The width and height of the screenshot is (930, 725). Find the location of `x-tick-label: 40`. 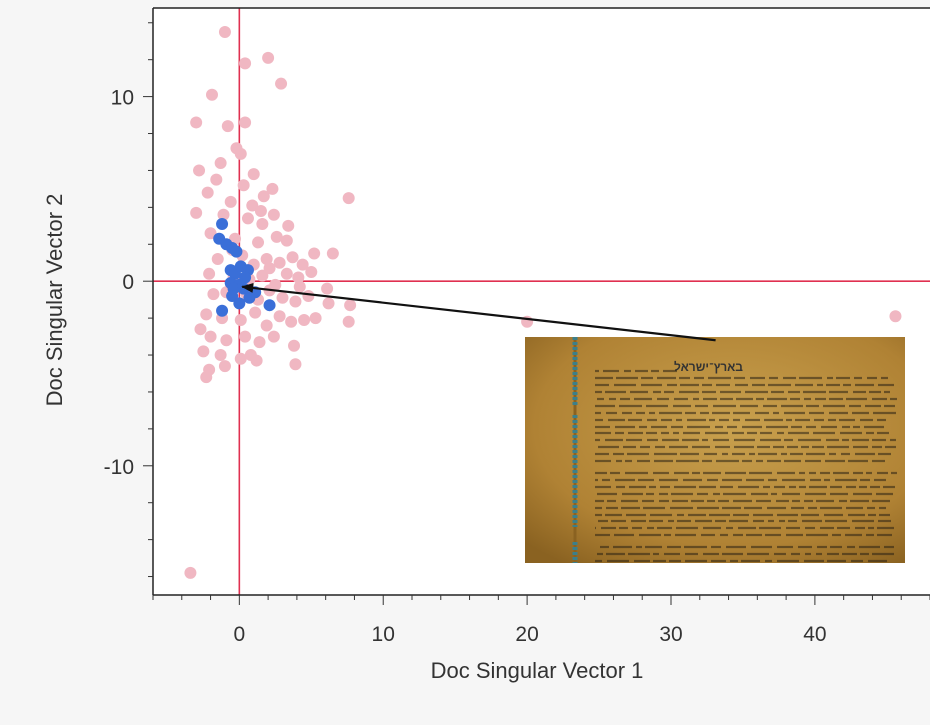

x-tick-label: 40 is located at coordinates (814, 634).